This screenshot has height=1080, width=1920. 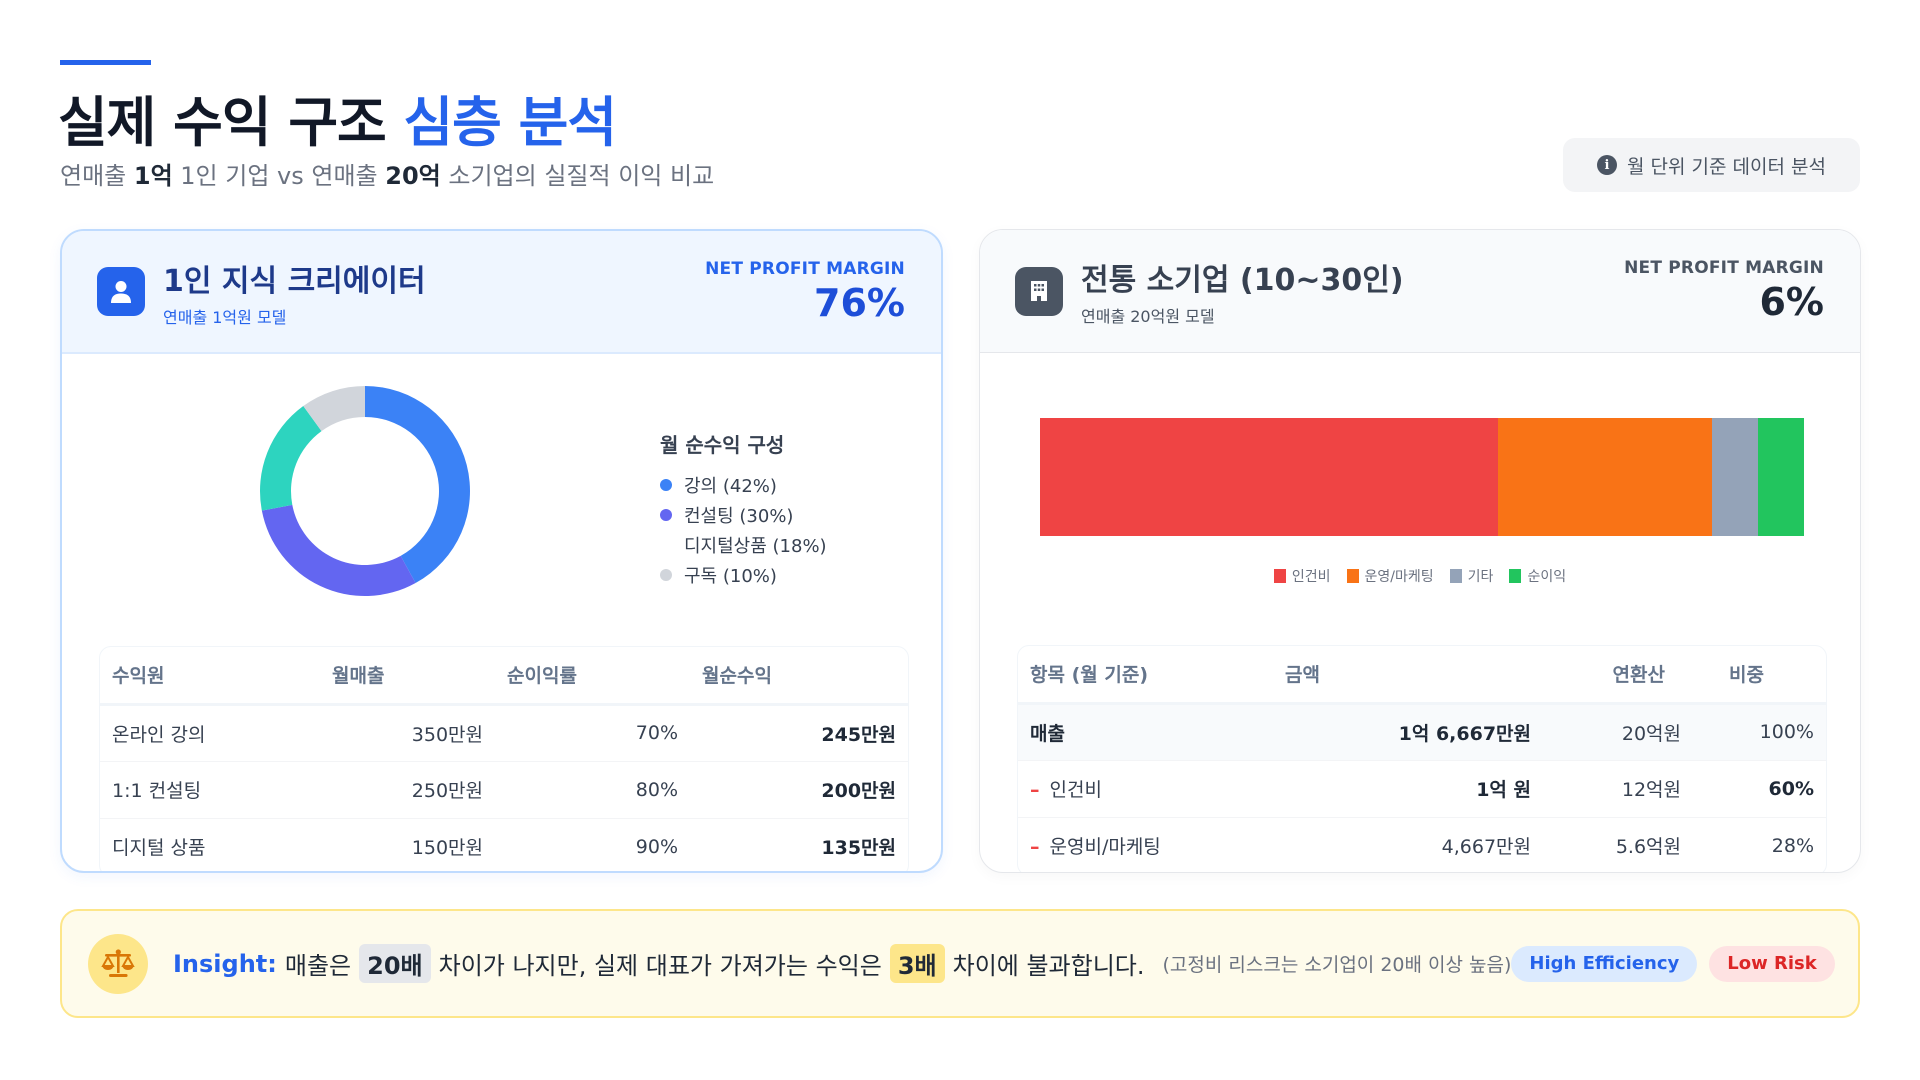 I want to click on low-risk-badge: Low Risk, so click(x=1772, y=963).